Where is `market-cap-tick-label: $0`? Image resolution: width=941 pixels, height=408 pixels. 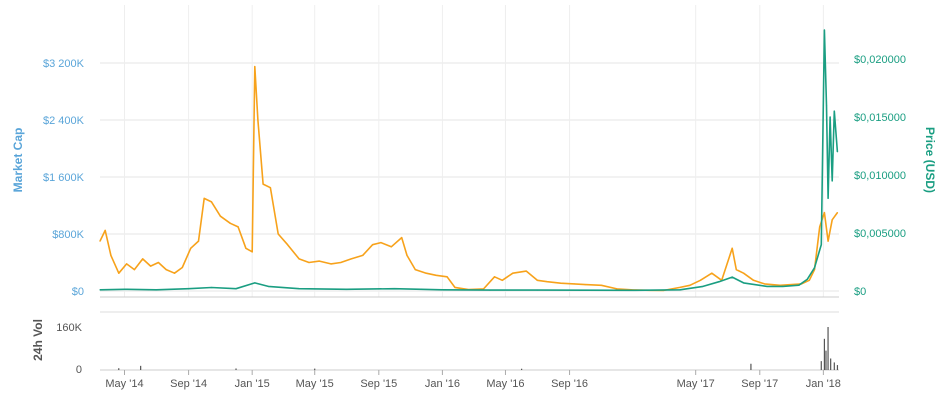
market-cap-tick-label: $0 is located at coordinates (78, 292).